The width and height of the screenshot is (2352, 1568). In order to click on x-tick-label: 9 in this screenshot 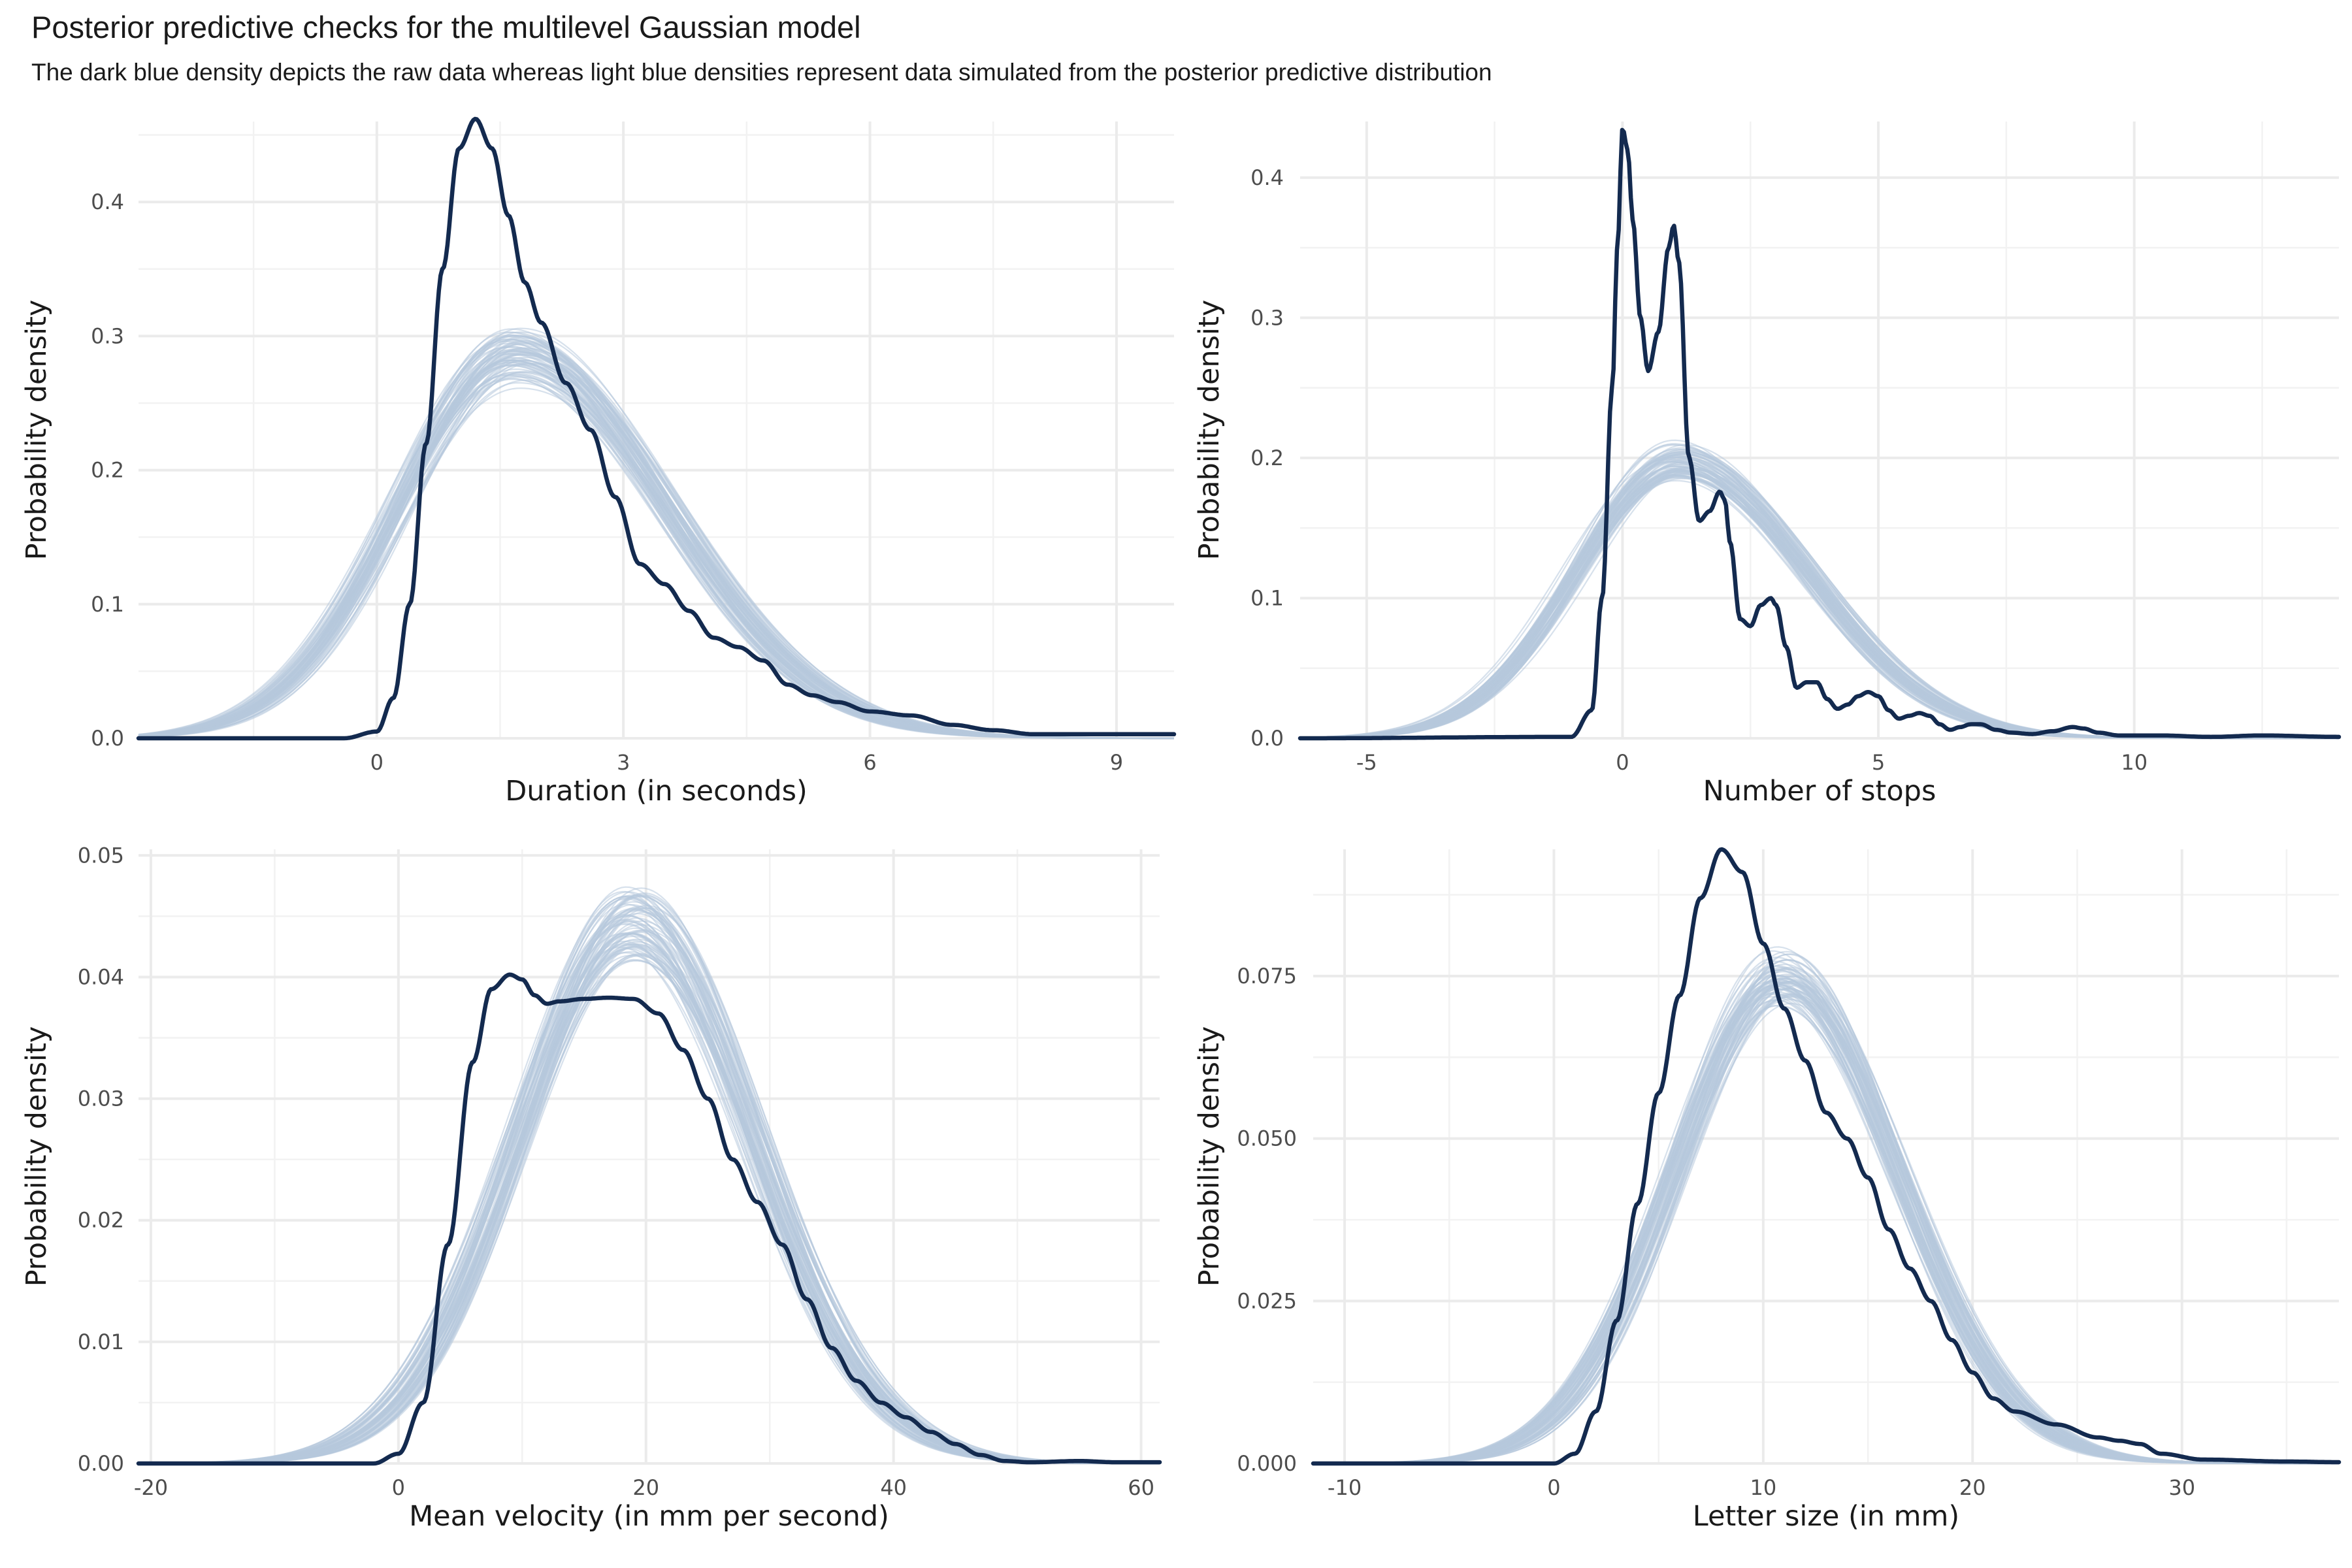, I will do `click(1116, 762)`.